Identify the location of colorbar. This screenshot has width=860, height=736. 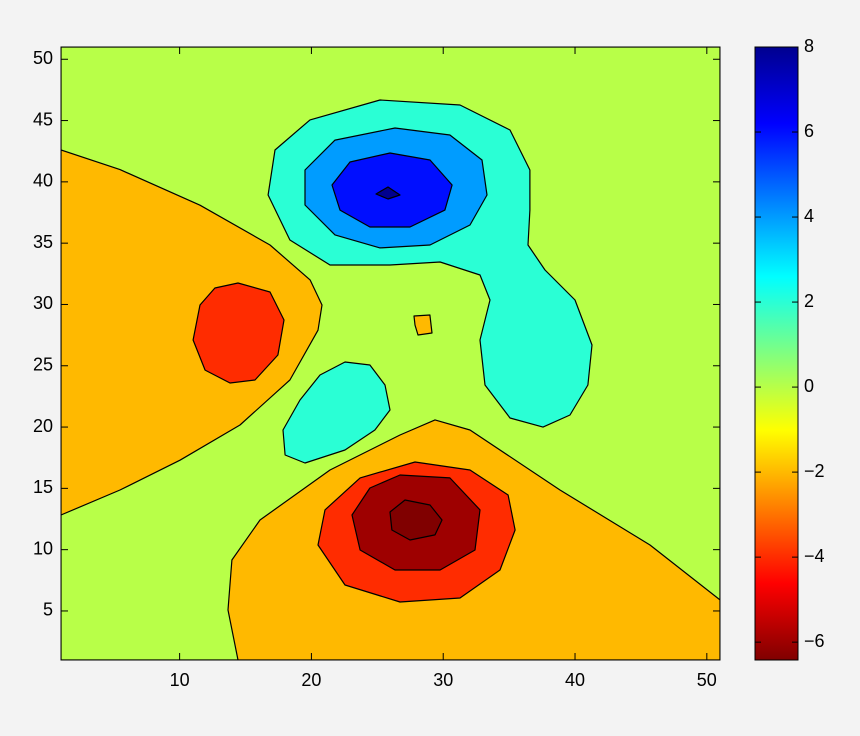
(776, 353).